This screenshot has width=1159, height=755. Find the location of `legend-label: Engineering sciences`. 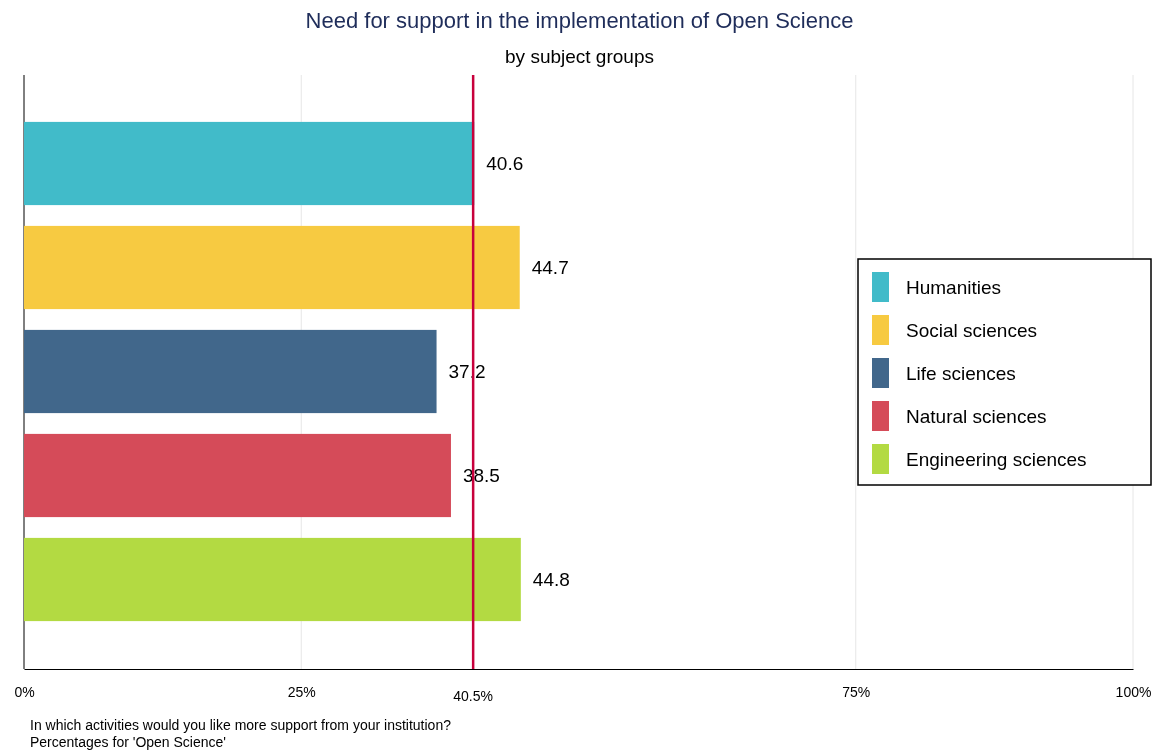

legend-label: Engineering sciences is located at coordinates (996, 459).